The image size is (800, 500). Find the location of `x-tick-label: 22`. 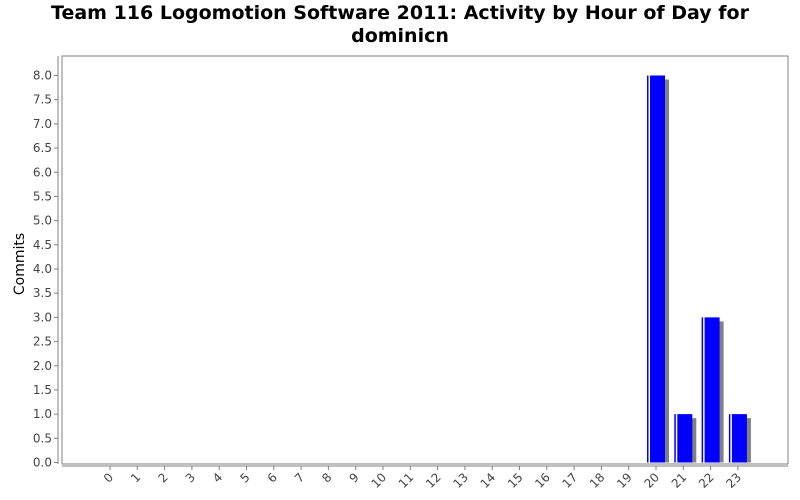

x-tick-label: 22 is located at coordinates (706, 480).